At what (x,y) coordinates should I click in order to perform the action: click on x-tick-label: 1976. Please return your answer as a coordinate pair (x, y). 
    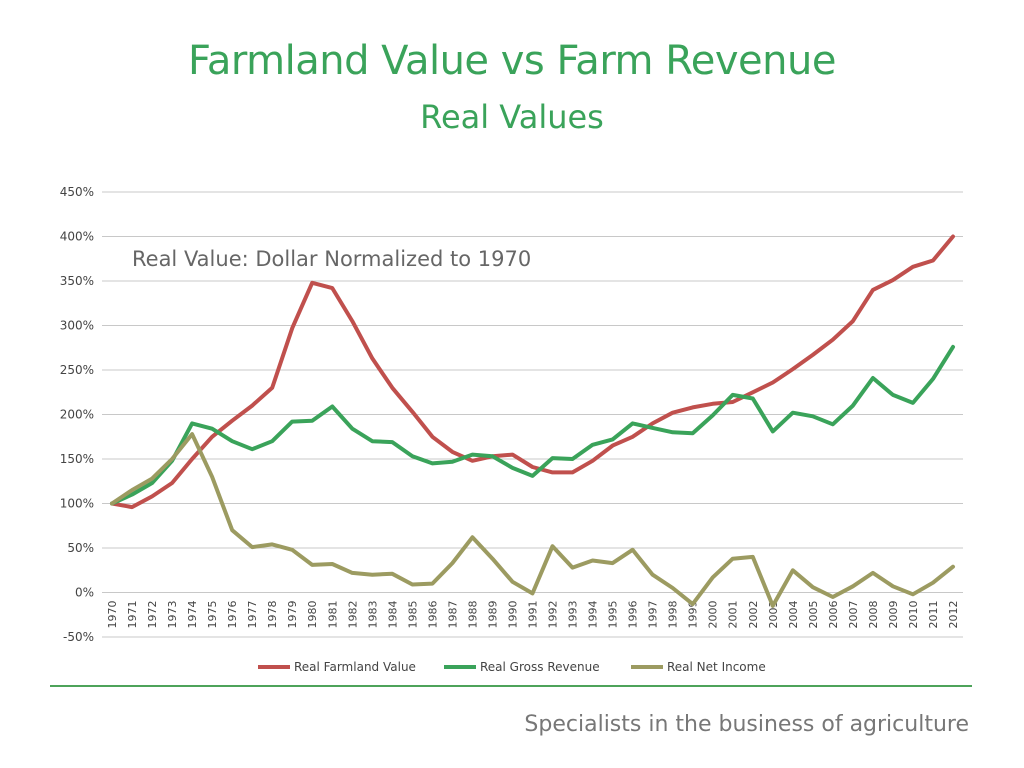
    Looking at the image, I should click on (232, 615).